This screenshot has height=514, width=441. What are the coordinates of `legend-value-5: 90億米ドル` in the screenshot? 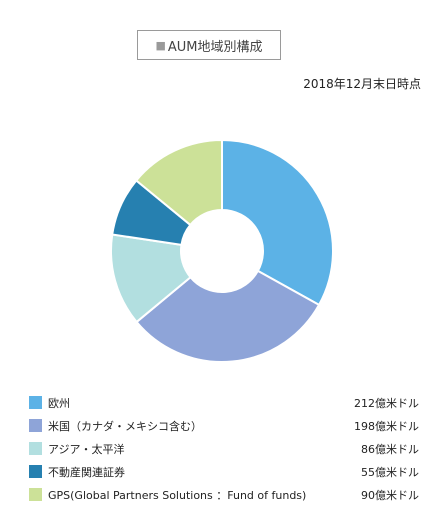 It's located at (390, 495).